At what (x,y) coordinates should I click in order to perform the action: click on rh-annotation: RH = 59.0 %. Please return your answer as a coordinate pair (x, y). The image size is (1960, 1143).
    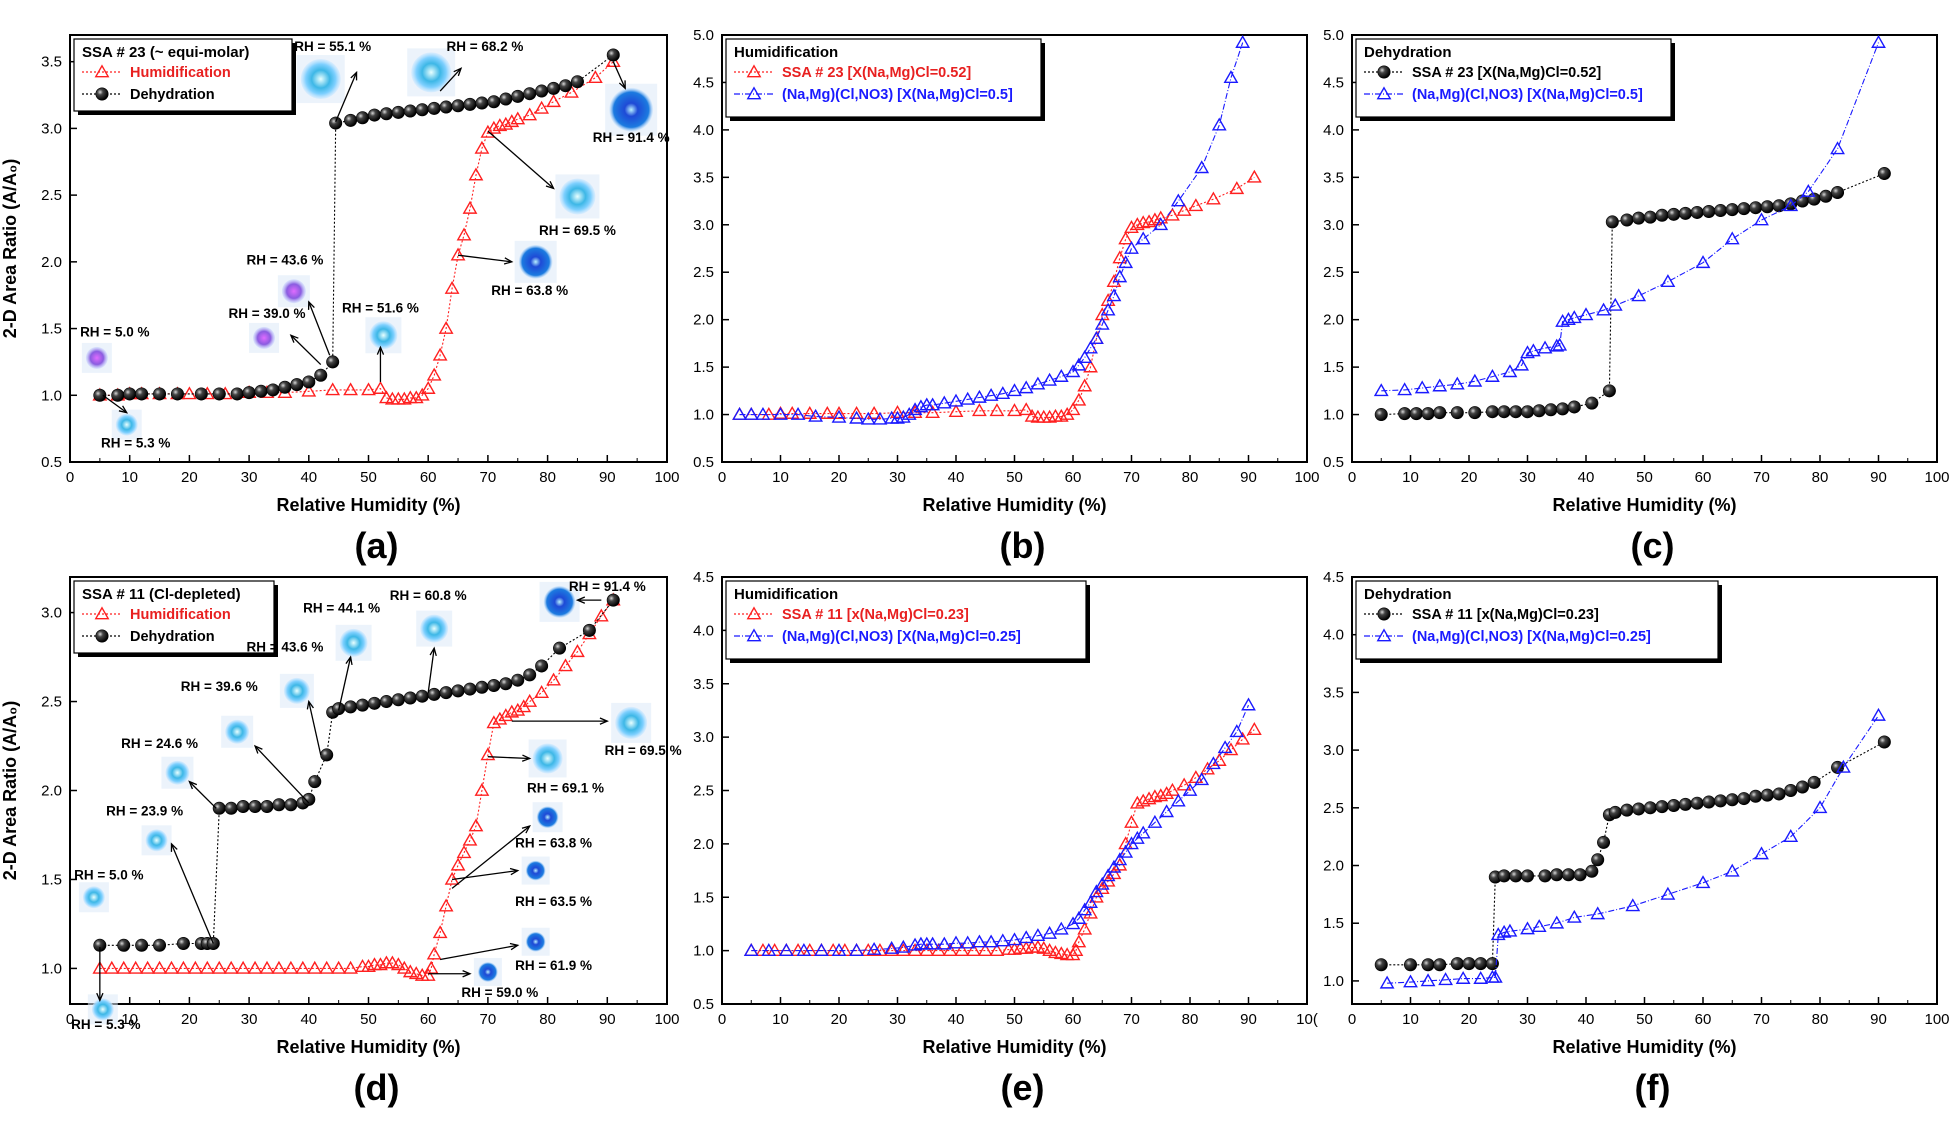
    Looking at the image, I should click on (499, 992).